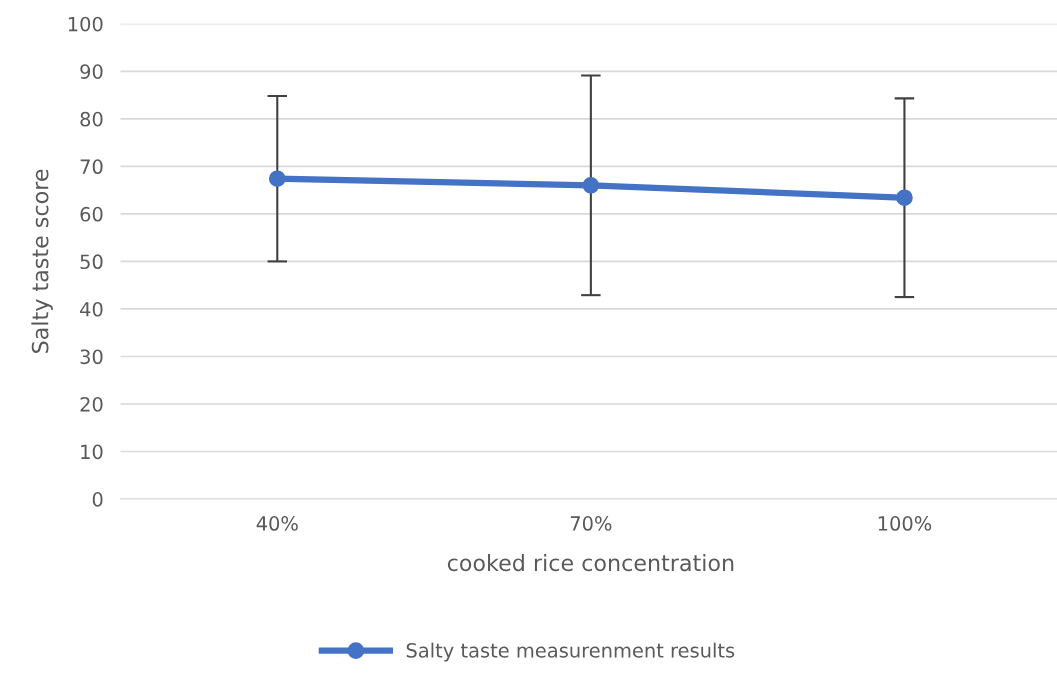  What do you see at coordinates (91, 119) in the screenshot?
I see `y-tick-label: 80` at bounding box center [91, 119].